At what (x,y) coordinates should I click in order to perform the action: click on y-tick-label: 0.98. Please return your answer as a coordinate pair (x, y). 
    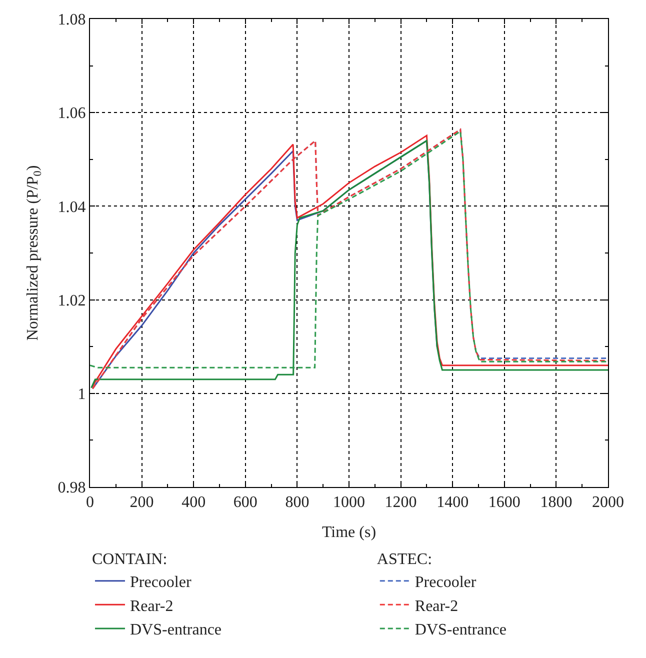
    Looking at the image, I should click on (72, 488).